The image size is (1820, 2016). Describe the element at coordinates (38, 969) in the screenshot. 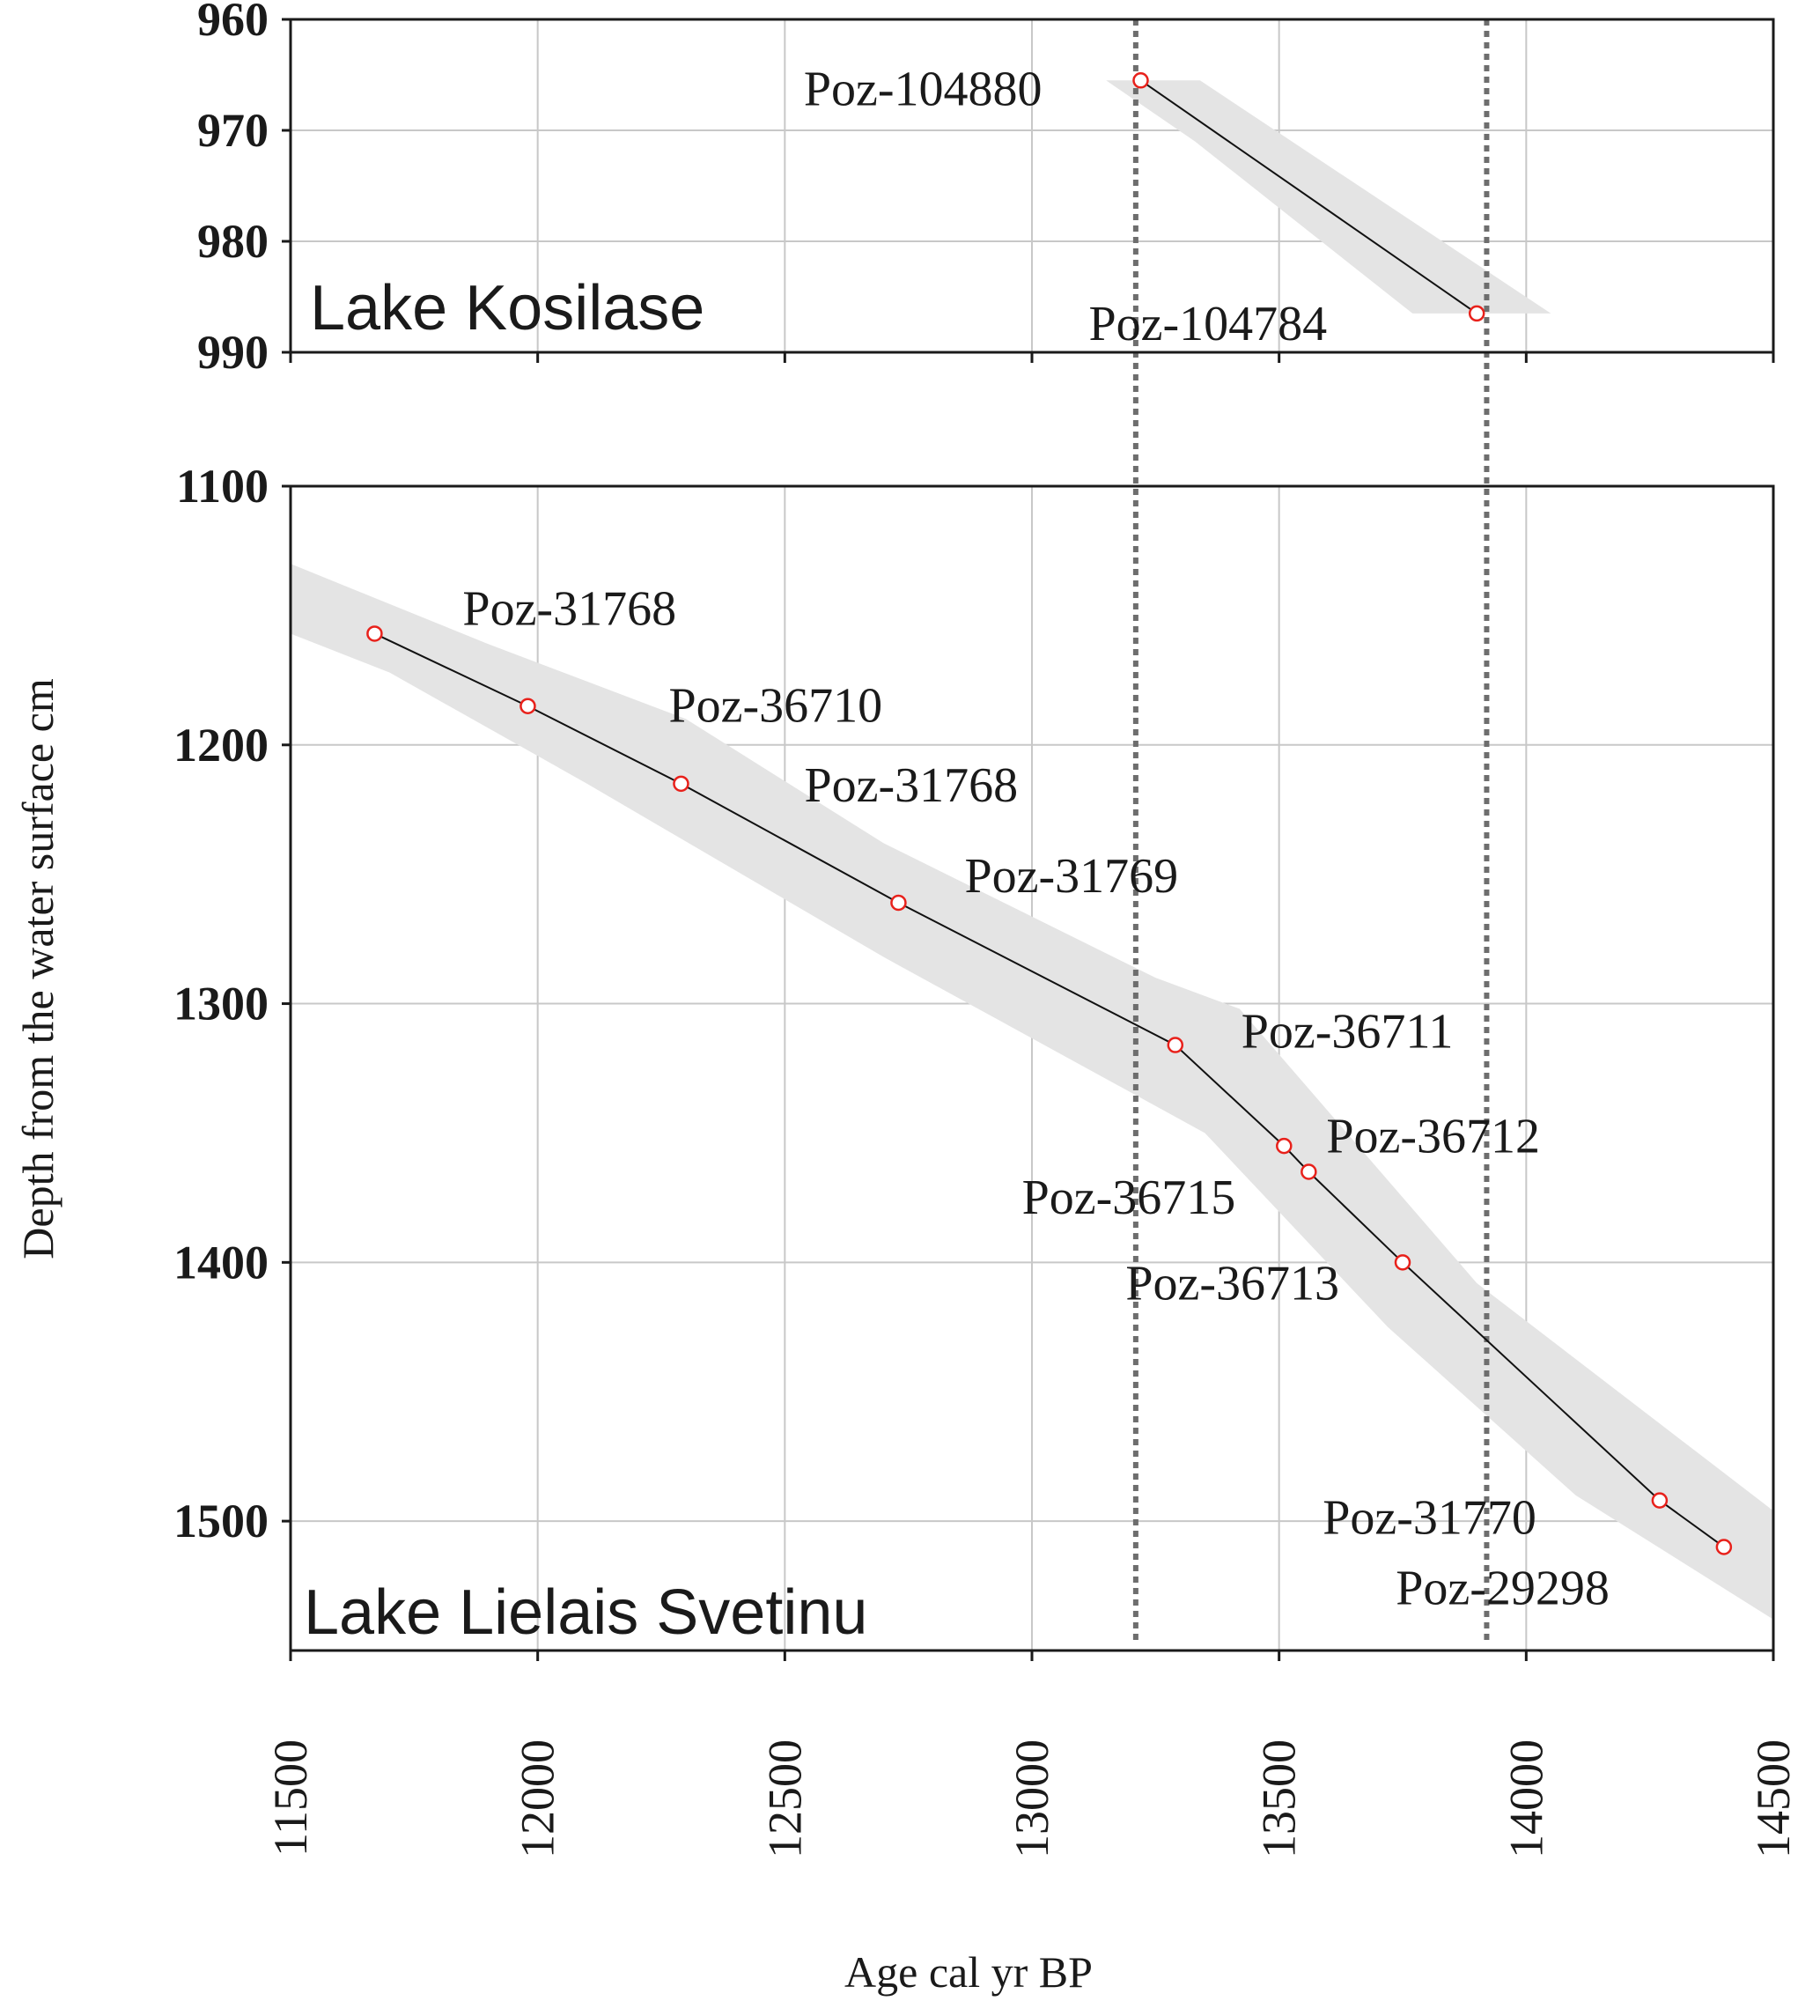

I see `y-axis-label: Depth from the water surface cm` at that location.